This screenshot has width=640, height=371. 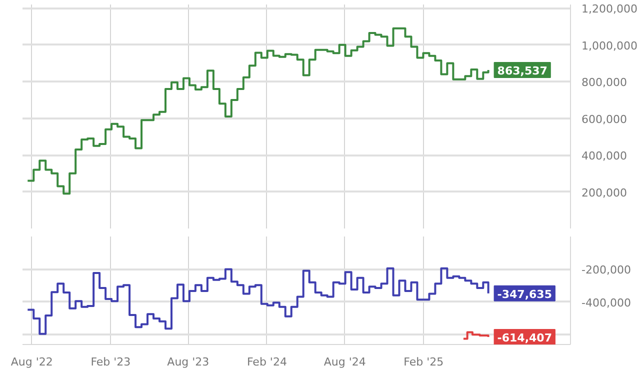 I want to click on y-tick-label: 800,000, so click(x=604, y=83).